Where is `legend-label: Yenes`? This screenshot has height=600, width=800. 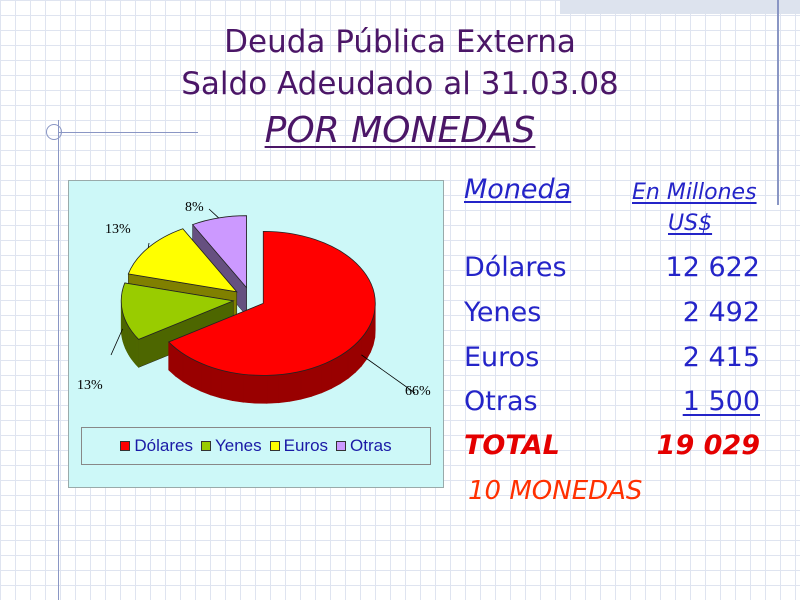 legend-label: Yenes is located at coordinates (238, 445).